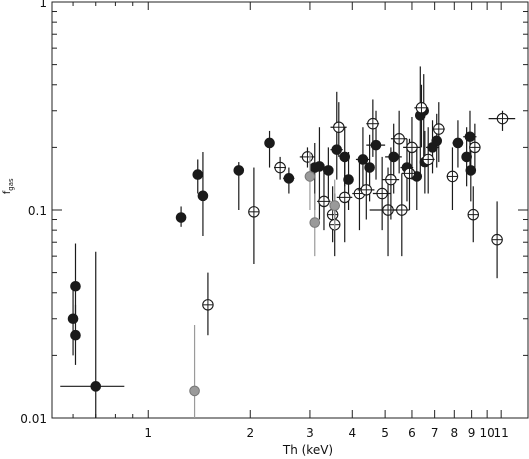  Describe the element at coordinates (307, 450) in the screenshot. I see `x-axis-label: Th (keV)` at that location.